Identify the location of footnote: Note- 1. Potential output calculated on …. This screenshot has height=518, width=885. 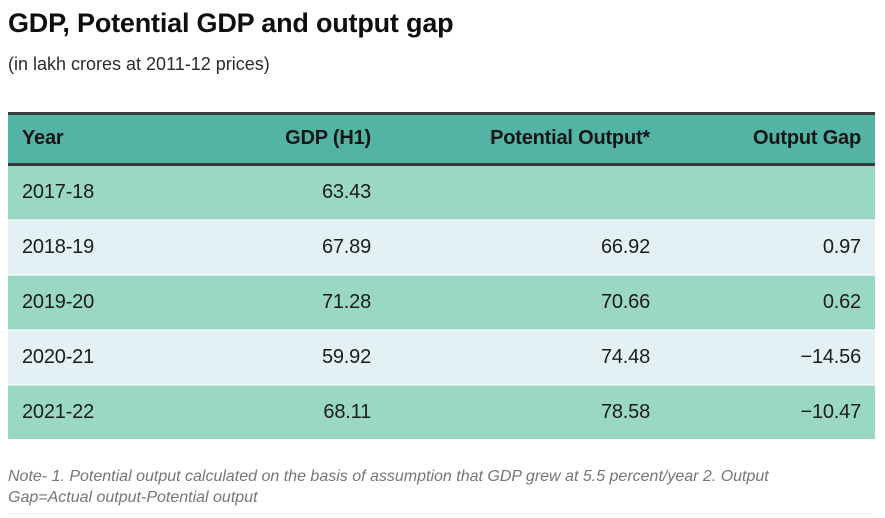
(388, 487).